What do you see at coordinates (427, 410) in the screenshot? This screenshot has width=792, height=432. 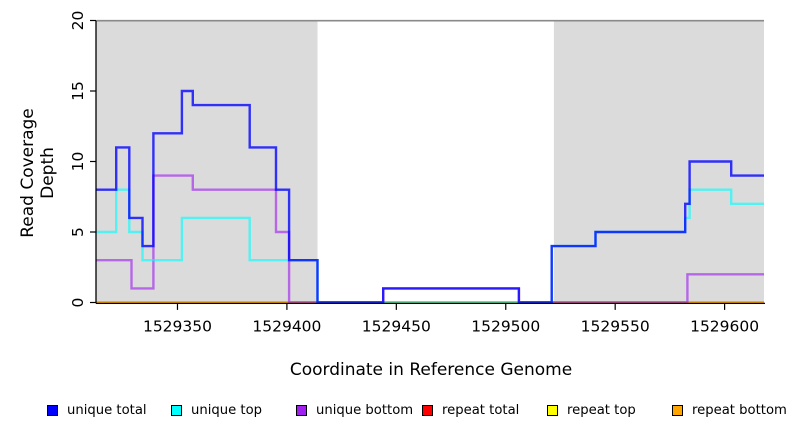 I see `legend-swatch-repeat-total` at bounding box center [427, 410].